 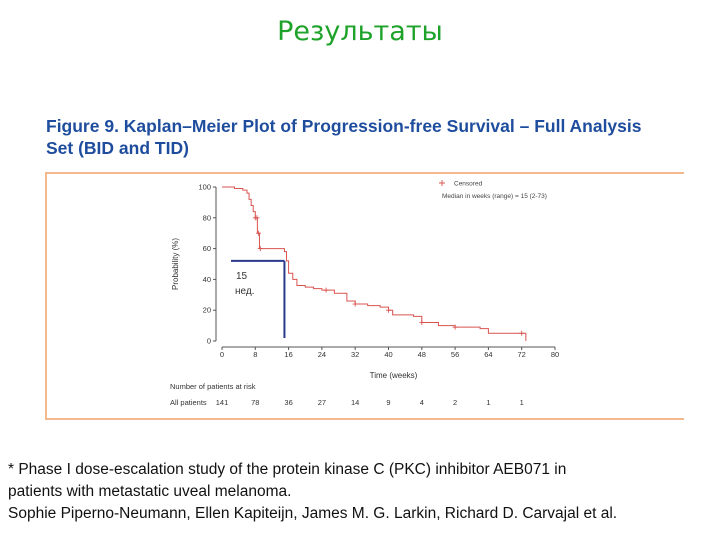 I want to click on legend-censored-marker, so click(x=442, y=183).